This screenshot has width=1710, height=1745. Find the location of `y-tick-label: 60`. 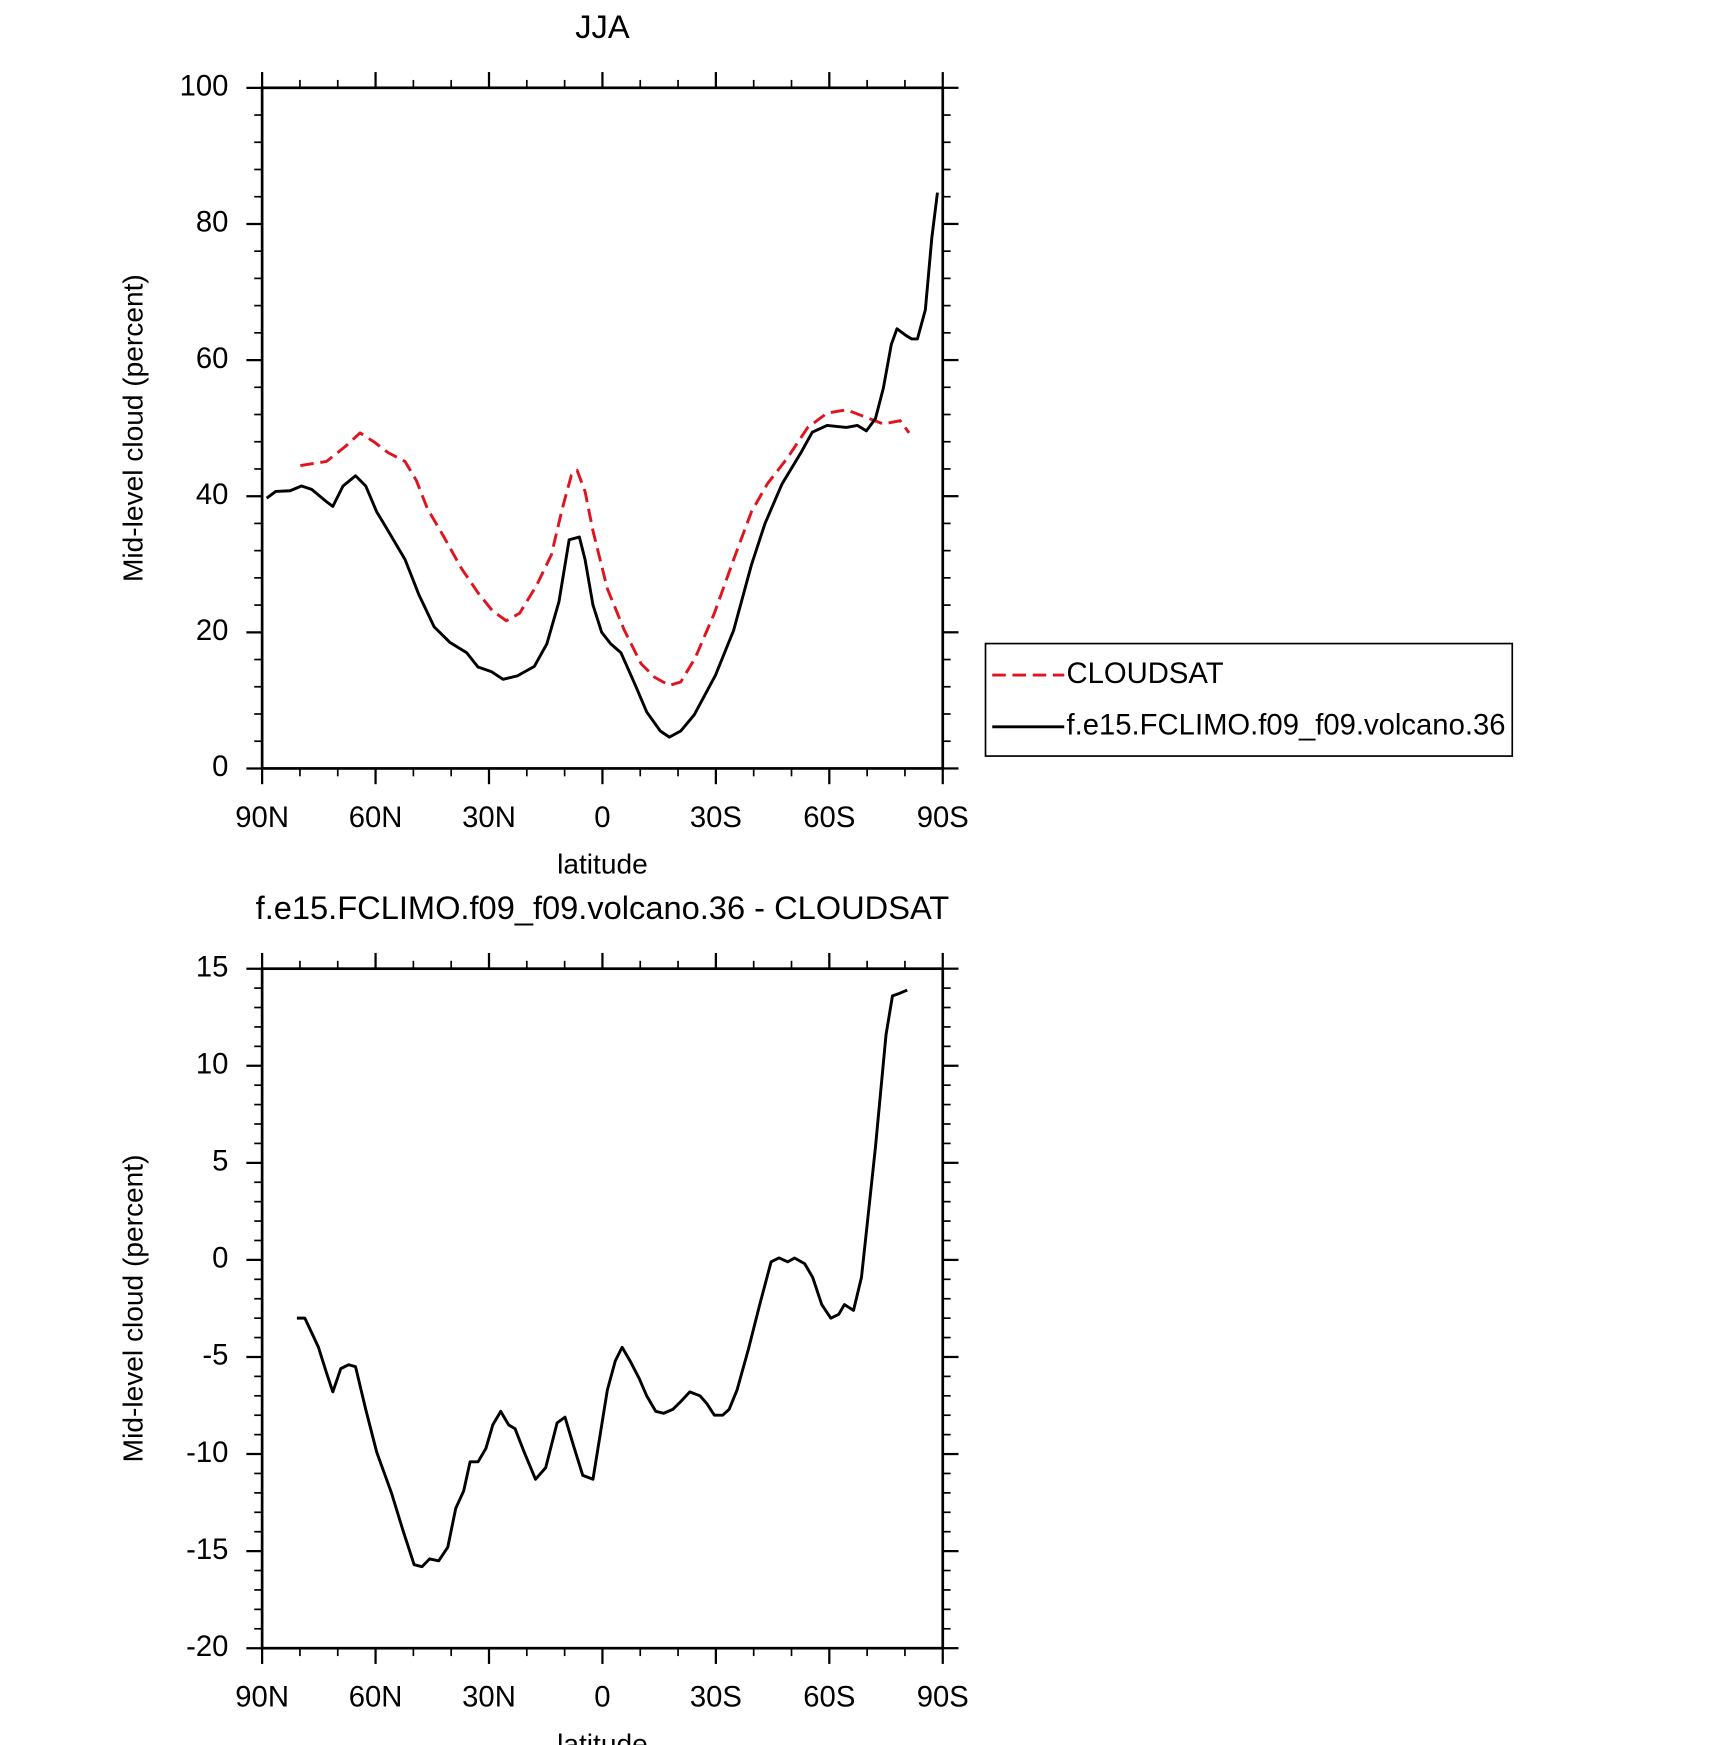

y-tick-label: 60 is located at coordinates (212, 359).